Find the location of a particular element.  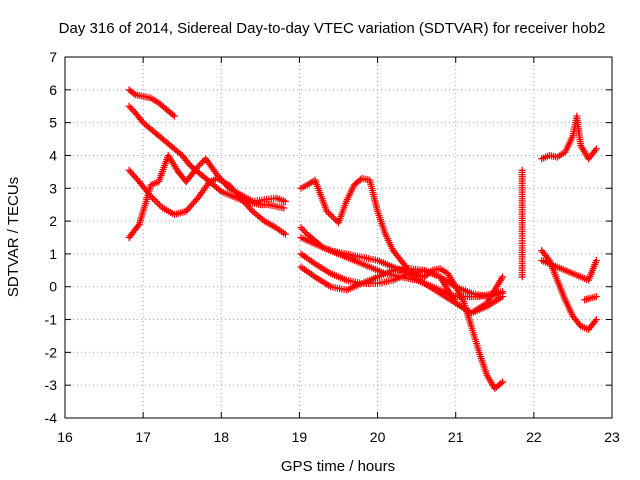

series-track-f is located at coordinates (402, 283).